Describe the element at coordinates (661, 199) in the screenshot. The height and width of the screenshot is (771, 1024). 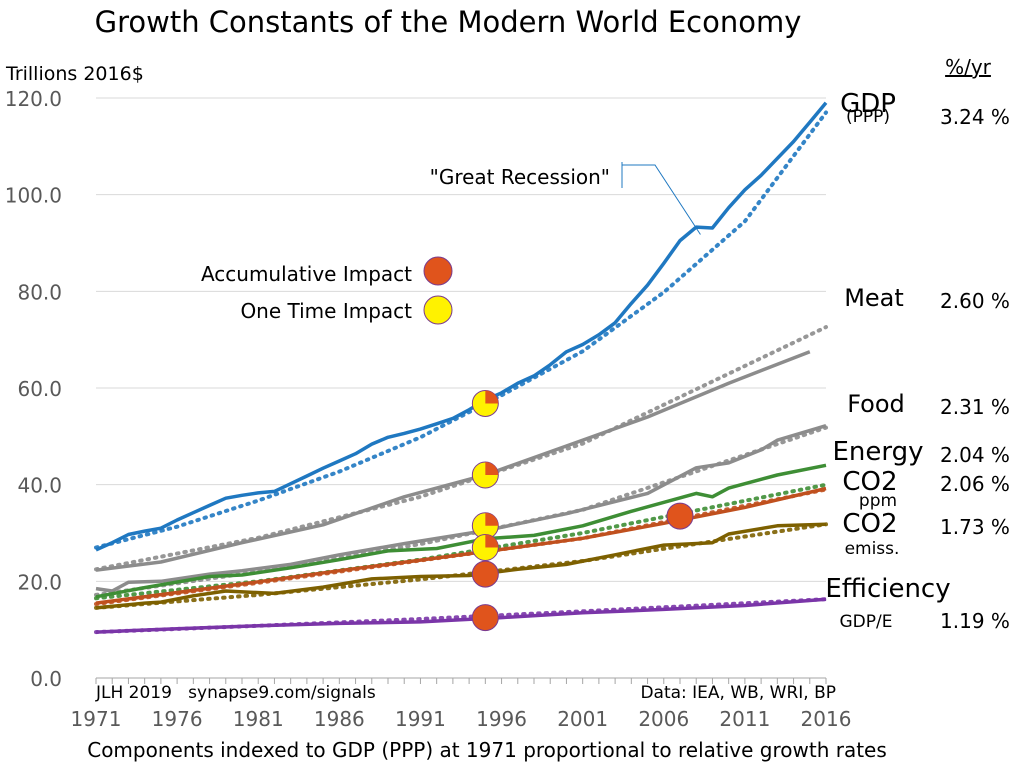
I see `annotation-leader` at that location.